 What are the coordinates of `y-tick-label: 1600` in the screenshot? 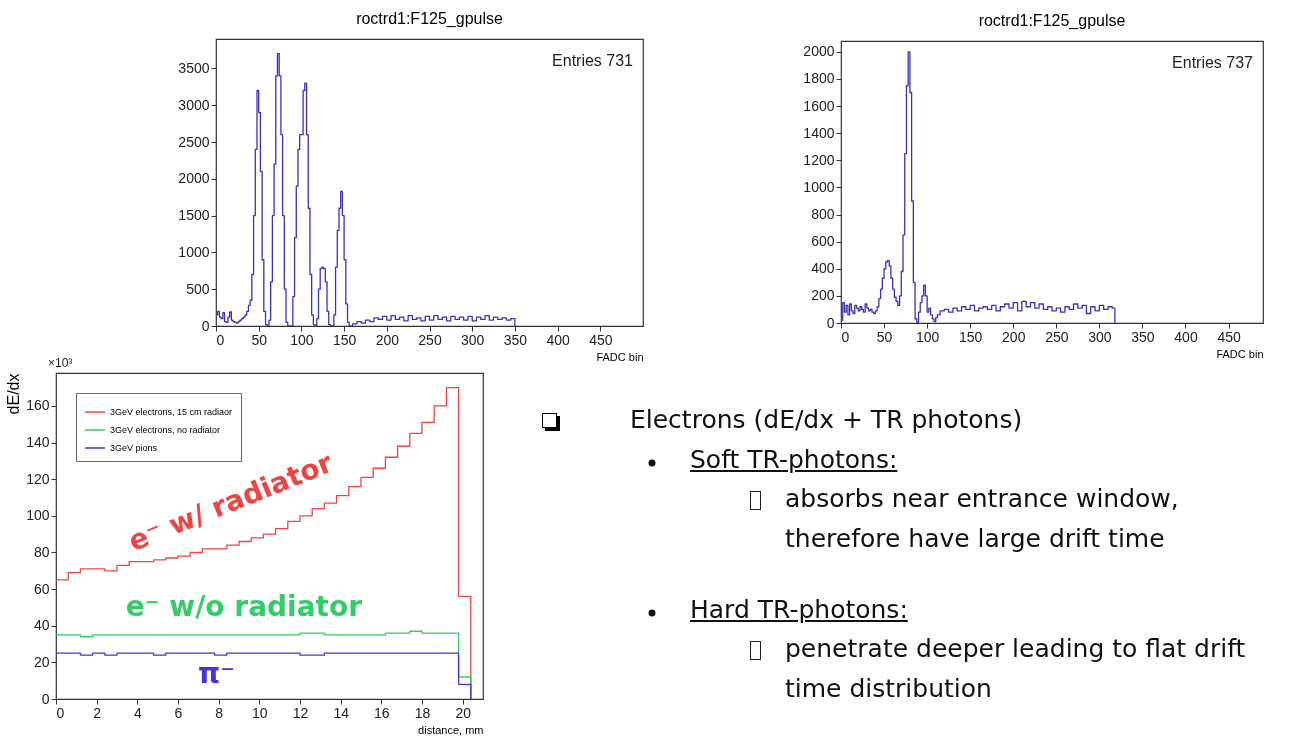 It's located at (819, 105).